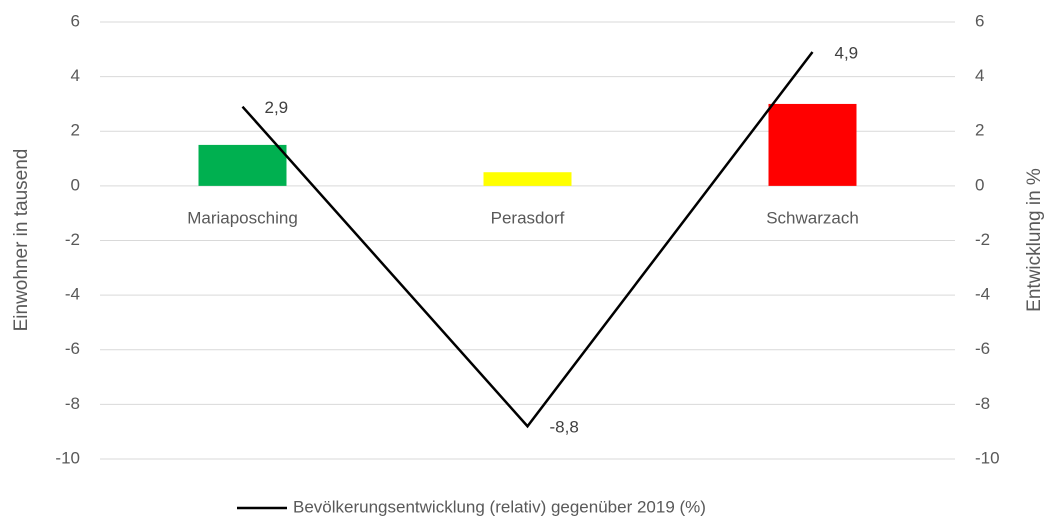 This screenshot has height=527, width=1047. I want to click on y-tick-label: -4, so click(72, 294).